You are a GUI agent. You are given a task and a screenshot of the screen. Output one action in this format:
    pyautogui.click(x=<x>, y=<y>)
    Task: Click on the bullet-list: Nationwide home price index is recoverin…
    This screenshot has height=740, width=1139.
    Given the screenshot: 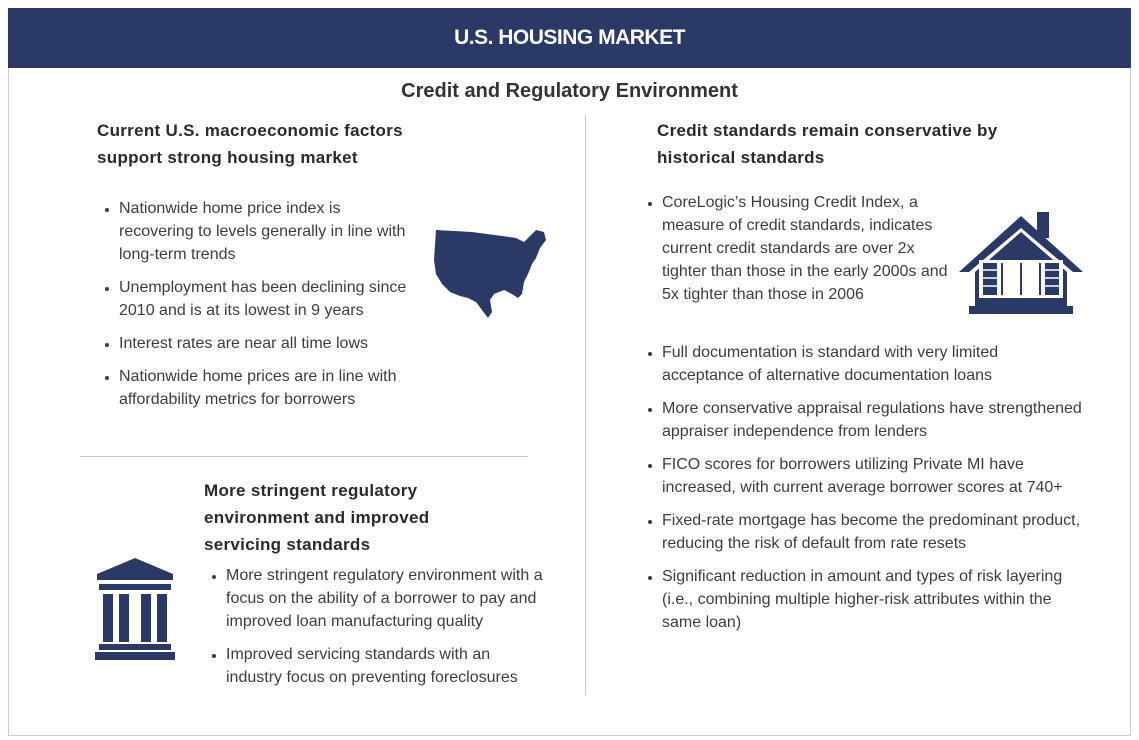 What is the action you would take?
    pyautogui.click(x=258, y=309)
    